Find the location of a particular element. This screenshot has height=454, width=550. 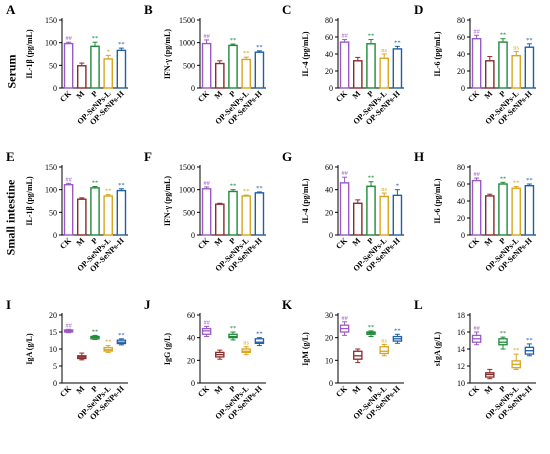

y-tick-label-c: 60 is located at coordinates (329, 37).